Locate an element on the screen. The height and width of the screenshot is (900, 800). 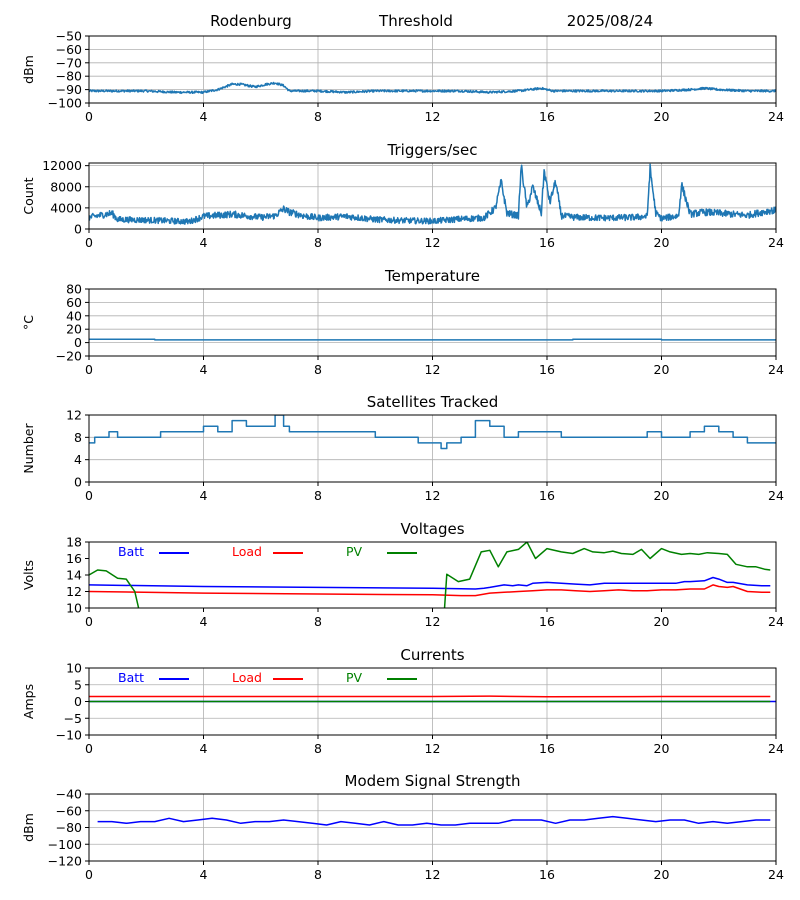
series-line-pv is located at coordinates (430, 575).